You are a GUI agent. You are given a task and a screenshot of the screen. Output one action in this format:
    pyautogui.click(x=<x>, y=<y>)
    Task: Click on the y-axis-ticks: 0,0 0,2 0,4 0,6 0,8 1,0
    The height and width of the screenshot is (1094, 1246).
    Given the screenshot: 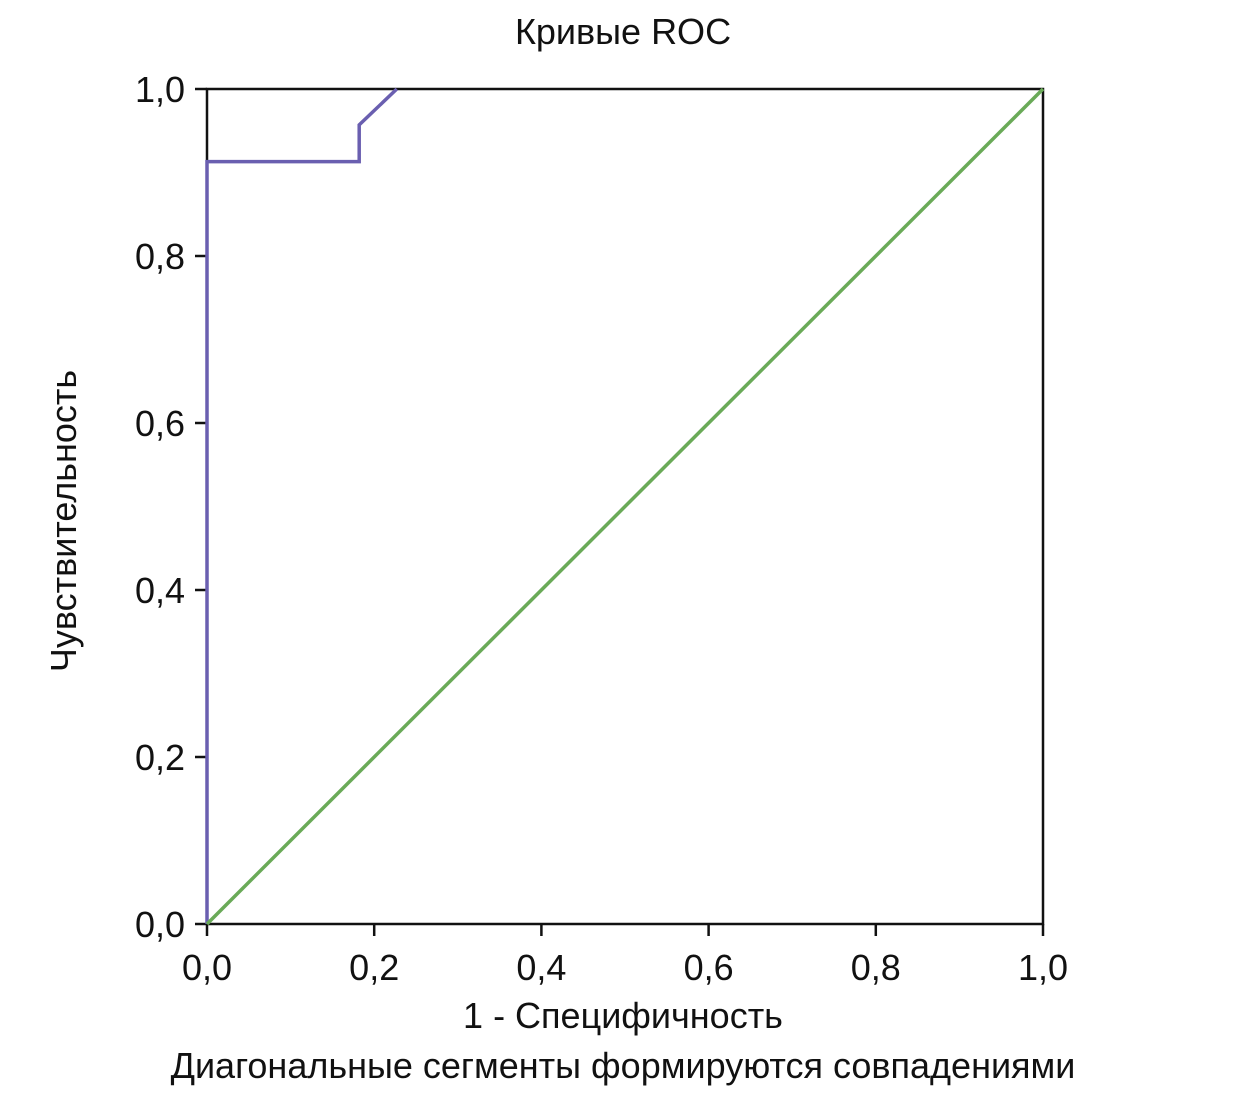 What is the action you would take?
    pyautogui.click(x=171, y=507)
    